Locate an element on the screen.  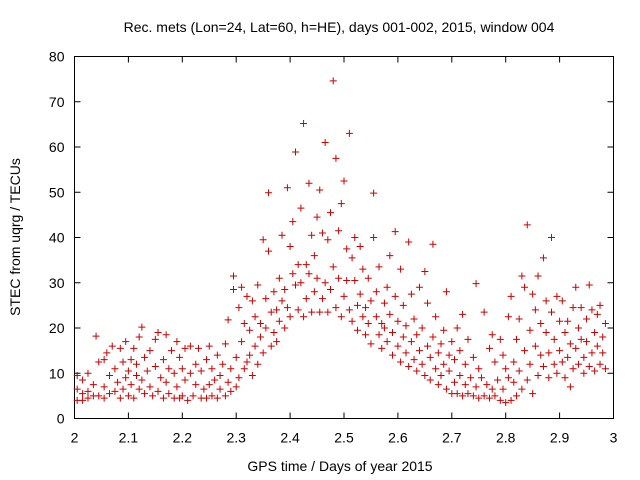
x-tick-label: 2 is located at coordinates (75, 438).